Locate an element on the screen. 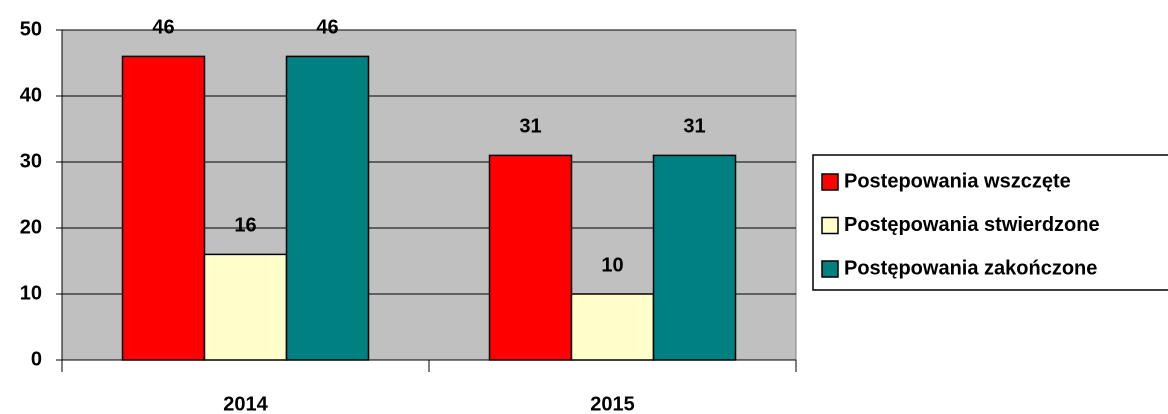 The width and height of the screenshot is (1168, 414). y-tick-label: 30 is located at coordinates (31, 161).